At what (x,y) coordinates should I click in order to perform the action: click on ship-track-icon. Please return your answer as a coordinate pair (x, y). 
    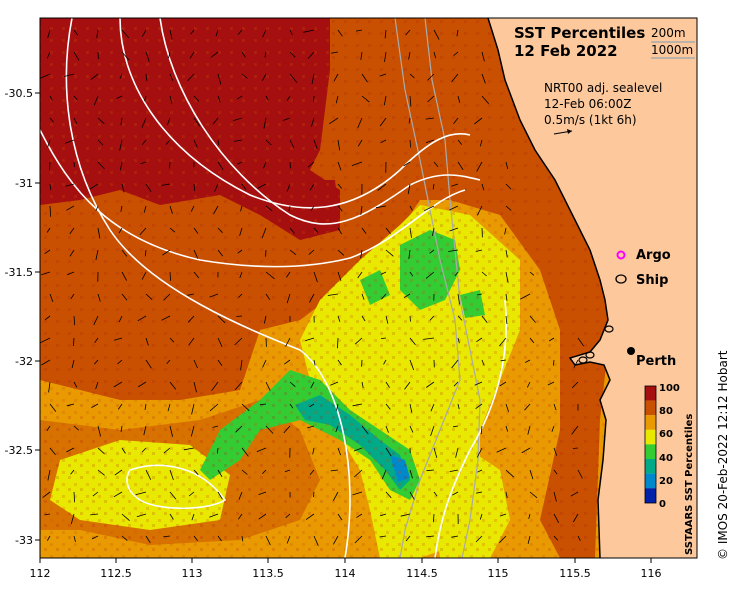
    Looking at the image, I should click on (583, 360).